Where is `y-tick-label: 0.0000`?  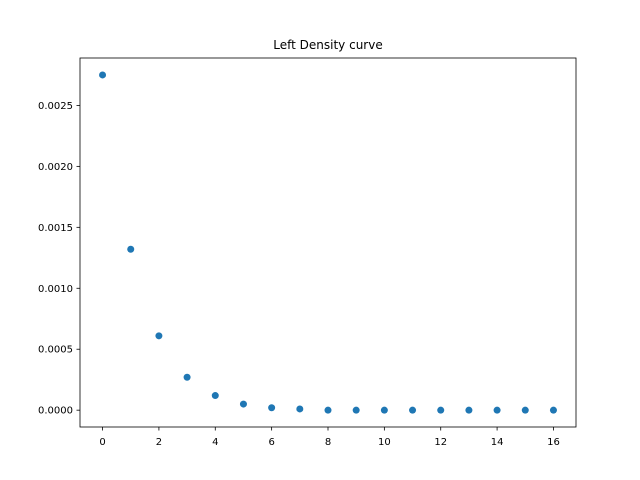 y-tick-label: 0.0000 is located at coordinates (55, 411).